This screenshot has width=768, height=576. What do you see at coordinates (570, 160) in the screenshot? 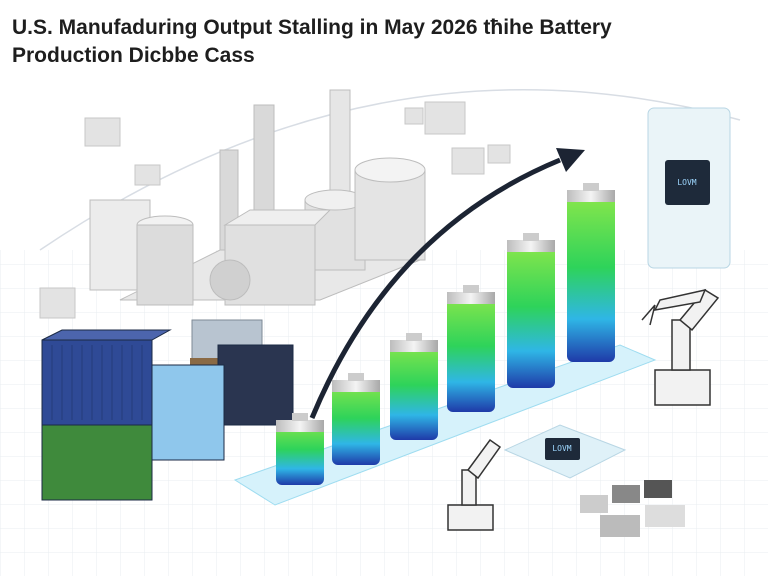
I see `arrow-head` at bounding box center [570, 160].